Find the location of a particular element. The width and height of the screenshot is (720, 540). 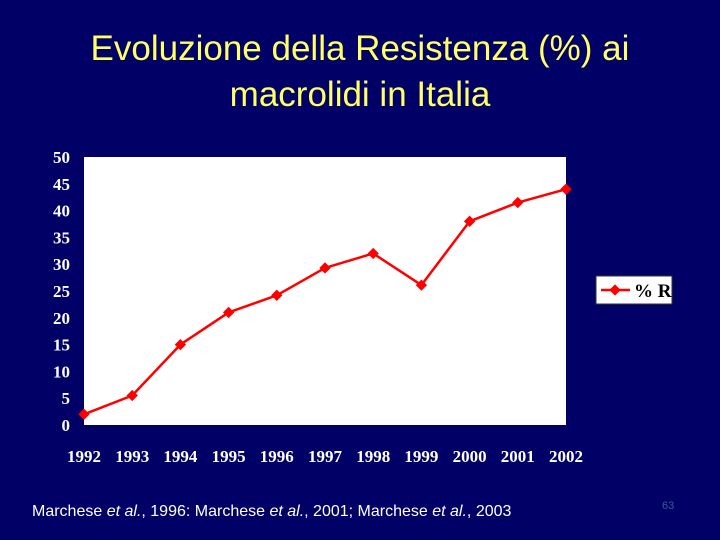

y-tick-label: 5 is located at coordinates (66, 398).